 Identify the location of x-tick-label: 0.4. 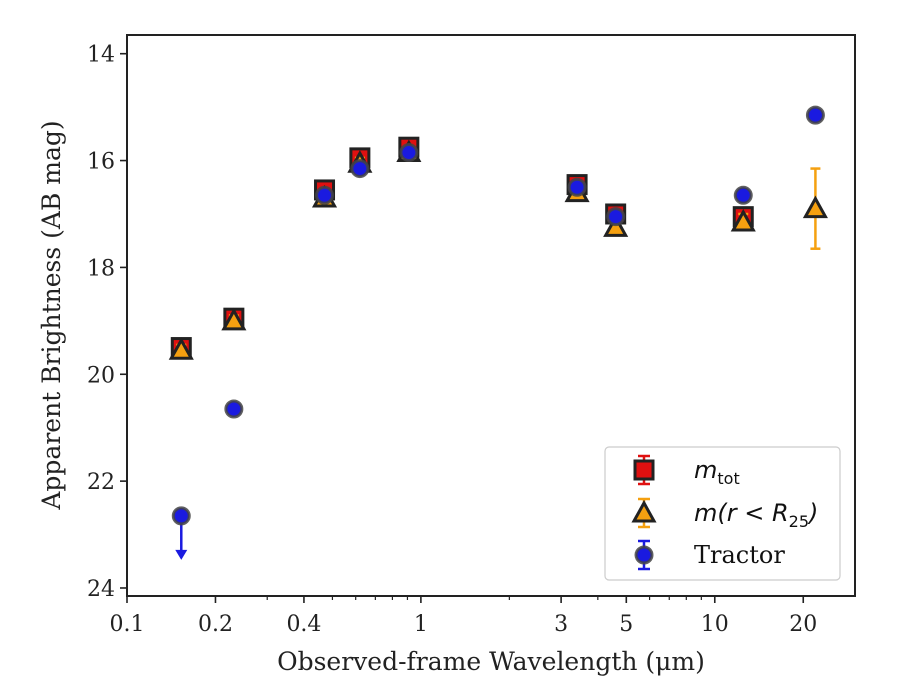
(303, 624).